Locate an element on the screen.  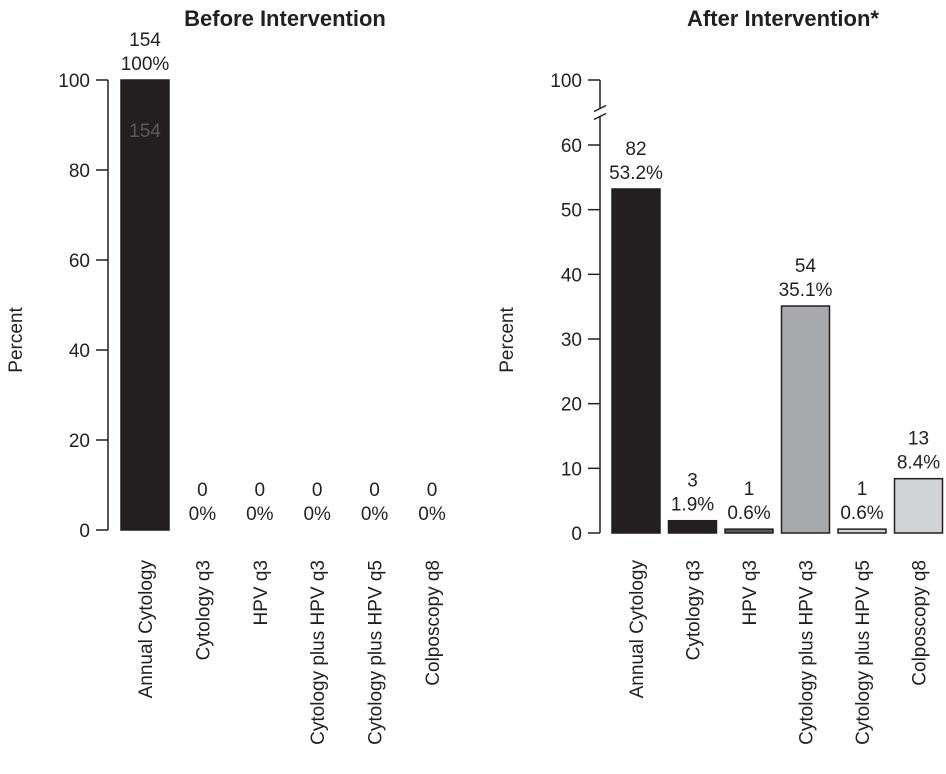
count-label: 82 is located at coordinates (635, 149).